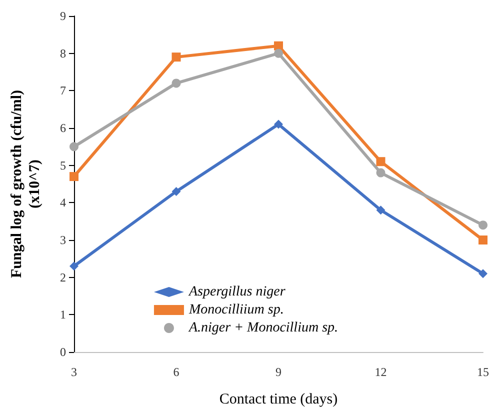  What do you see at coordinates (63, 203) in the screenshot?
I see `y-tick-label: 4` at bounding box center [63, 203].